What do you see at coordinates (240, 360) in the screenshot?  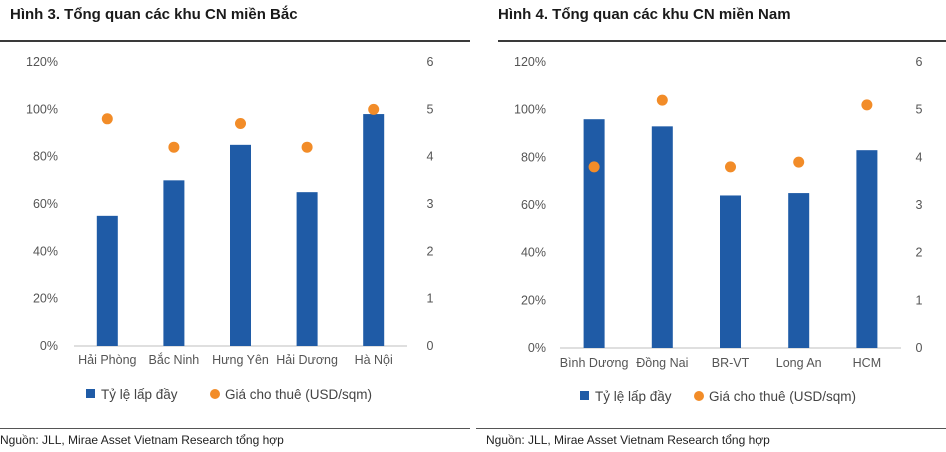 I see `category-label: Hưng Yên` at bounding box center [240, 360].